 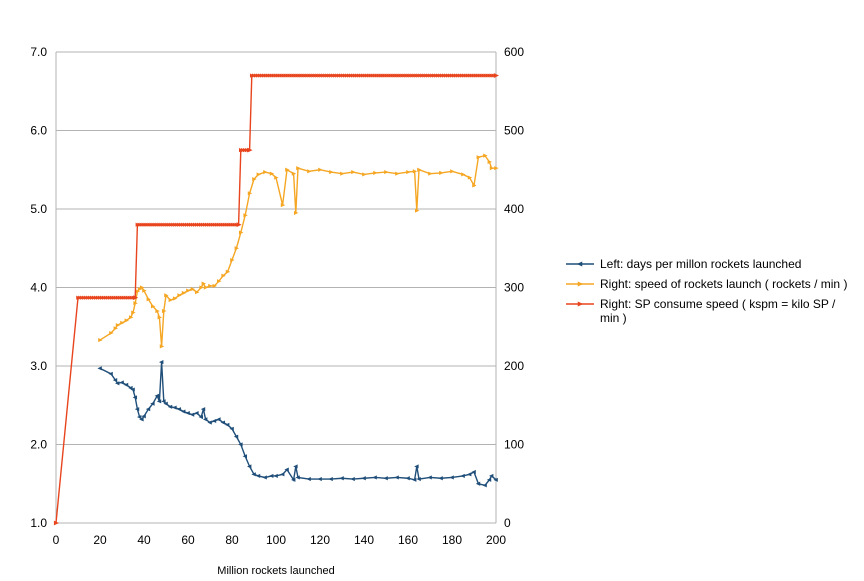 What do you see at coordinates (38, 52) in the screenshot?
I see `y-left-tick-label: 7.0` at bounding box center [38, 52].